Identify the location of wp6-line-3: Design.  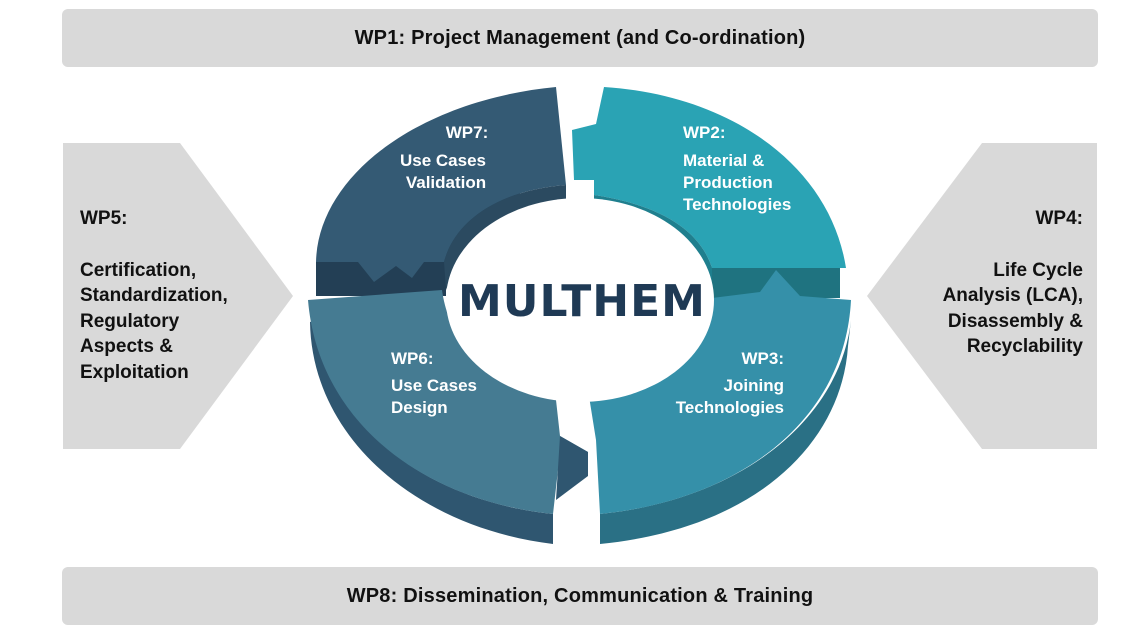
(419, 407).